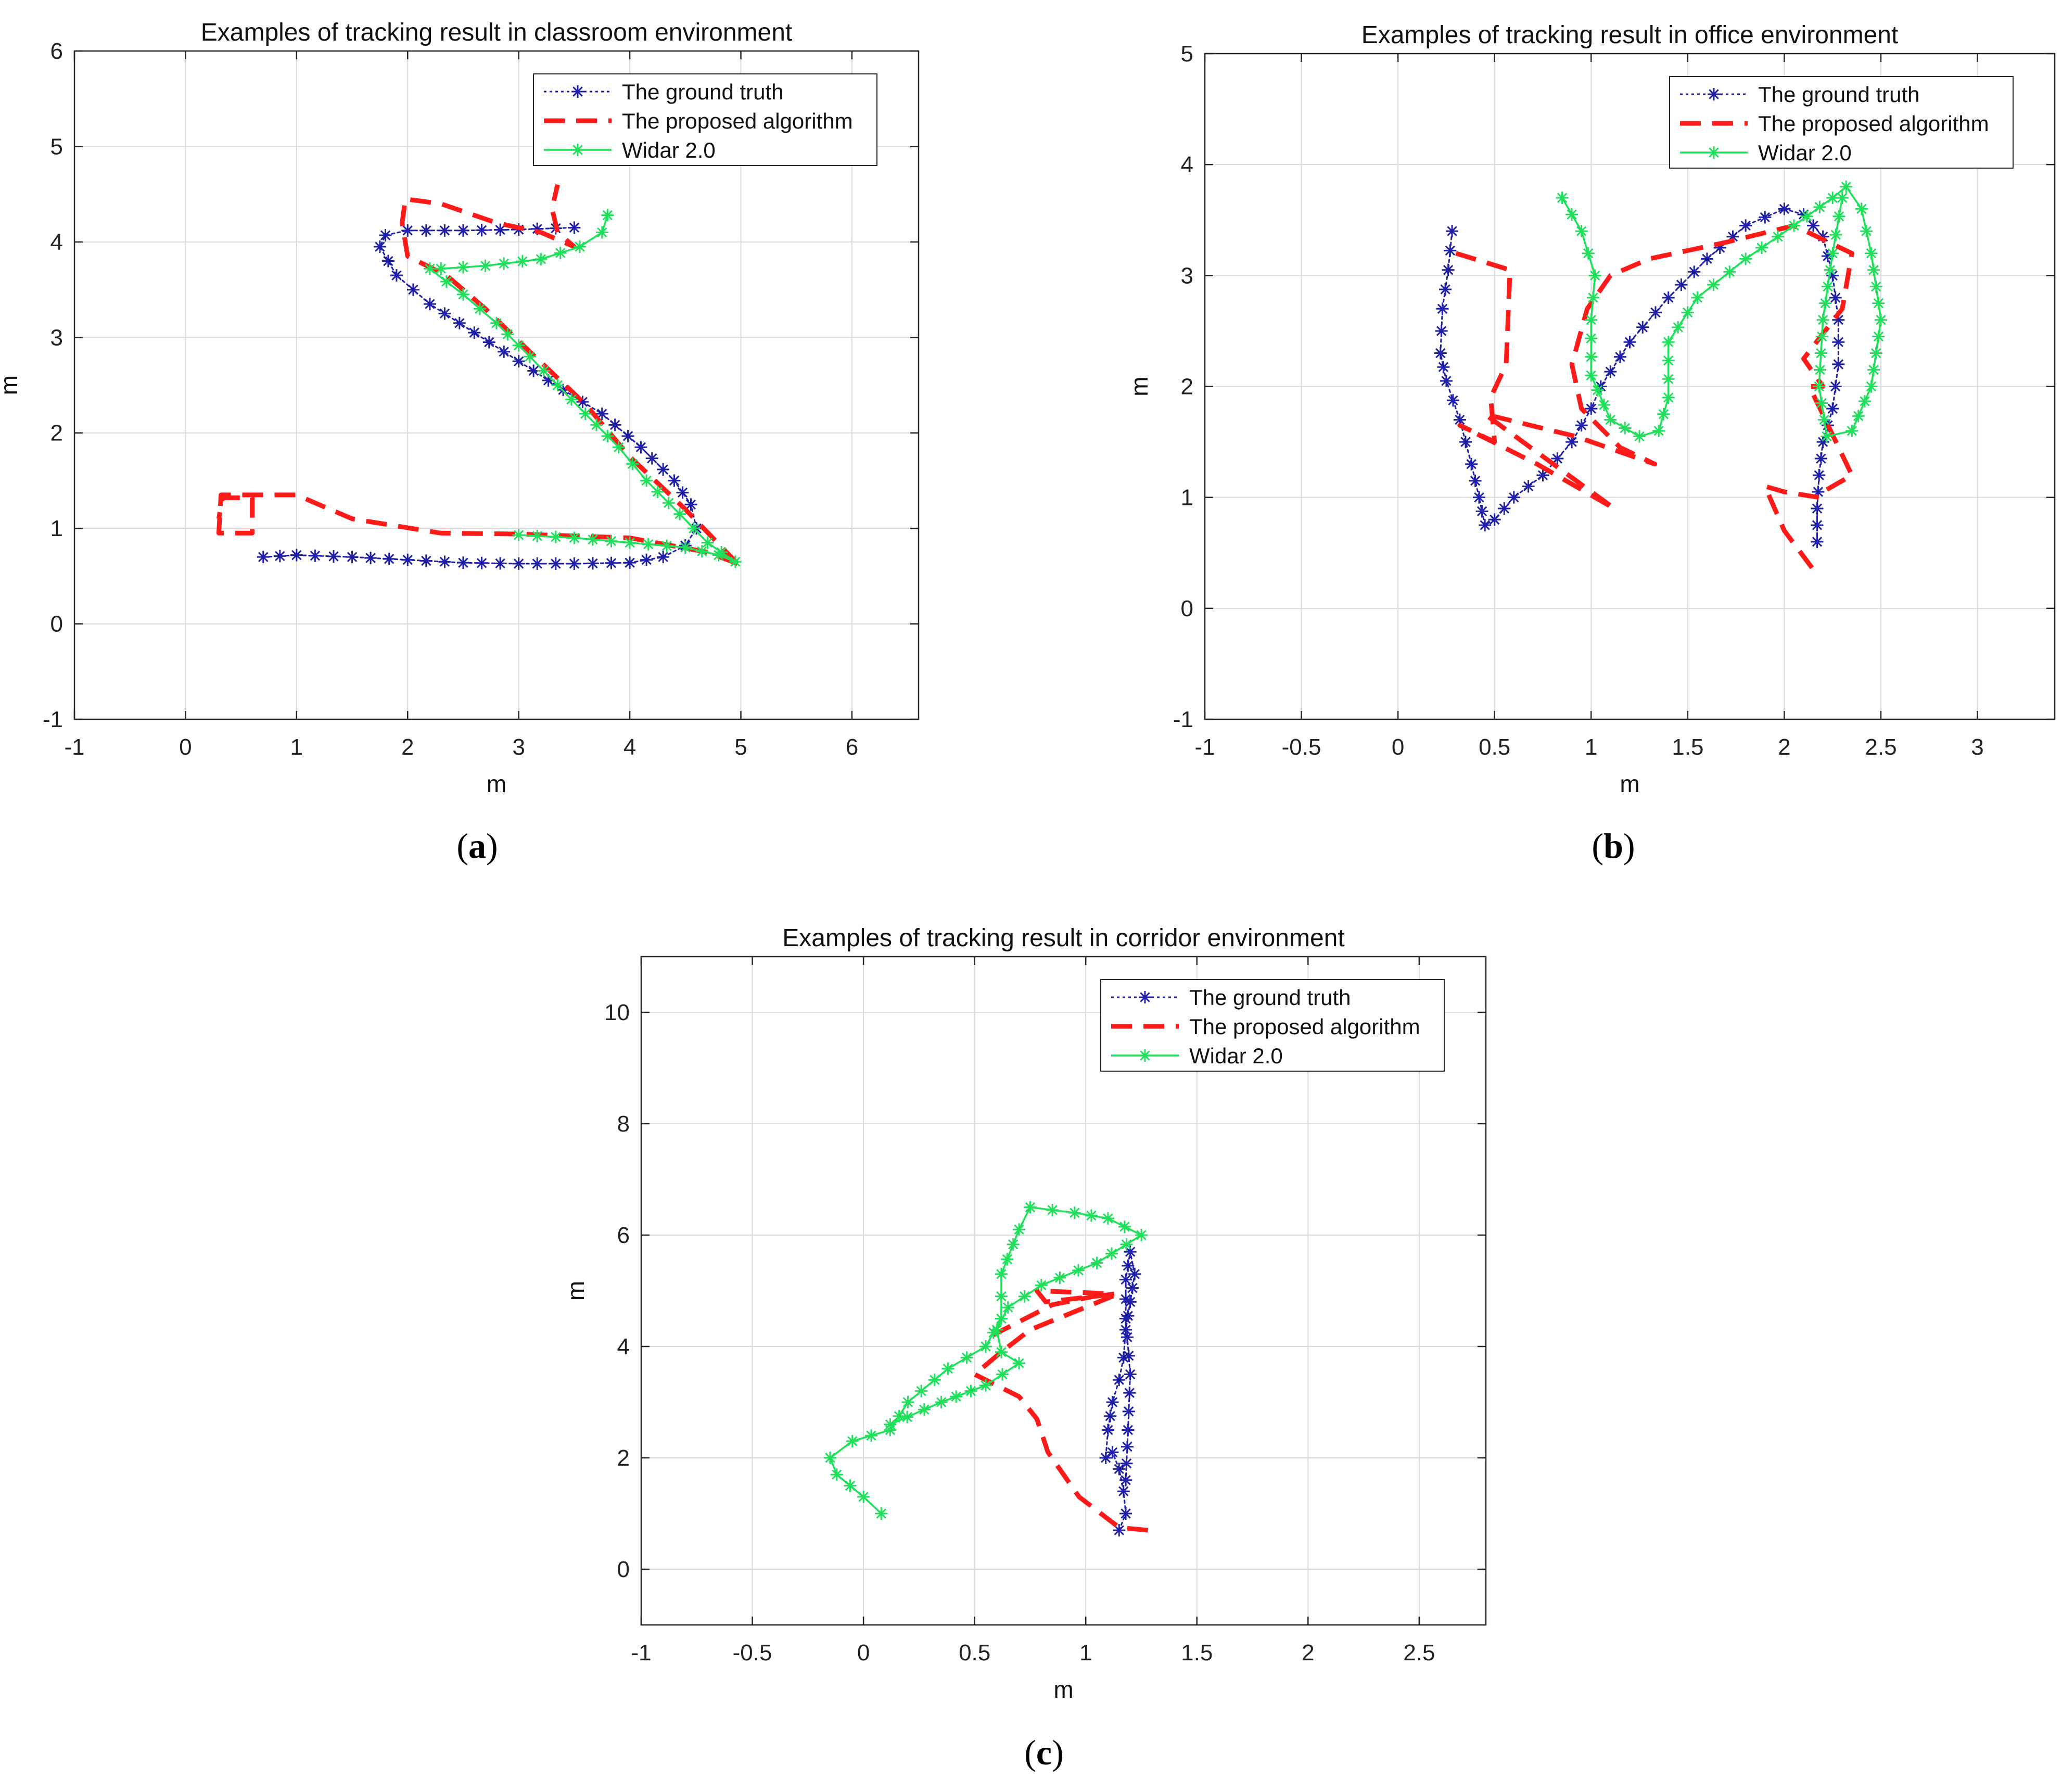  What do you see at coordinates (462, 846) in the screenshot?
I see `subcaption-open: (` at bounding box center [462, 846].